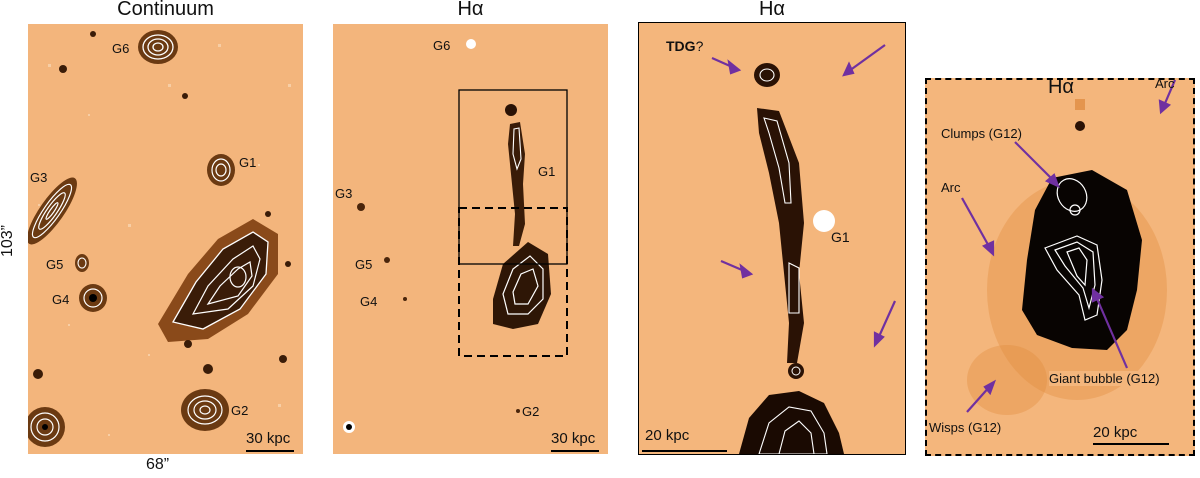 This screenshot has height=478, width=1200. What do you see at coordinates (513, 282) in the screenshot?
I see `zoom-box-dashed` at bounding box center [513, 282].